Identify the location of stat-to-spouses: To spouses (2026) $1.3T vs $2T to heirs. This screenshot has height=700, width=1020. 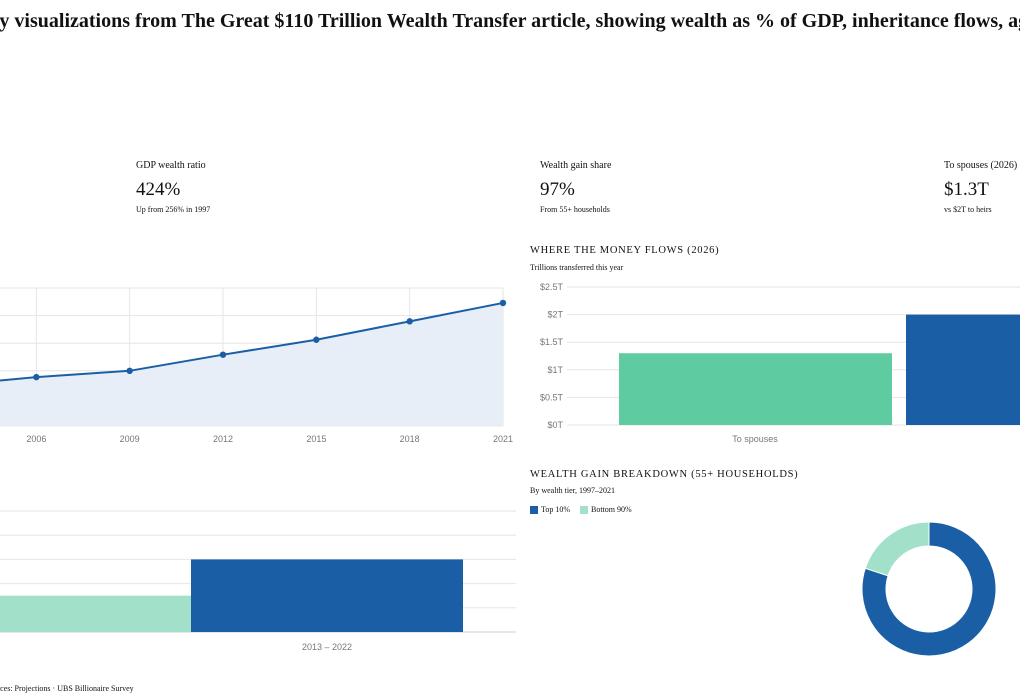
(982, 187).